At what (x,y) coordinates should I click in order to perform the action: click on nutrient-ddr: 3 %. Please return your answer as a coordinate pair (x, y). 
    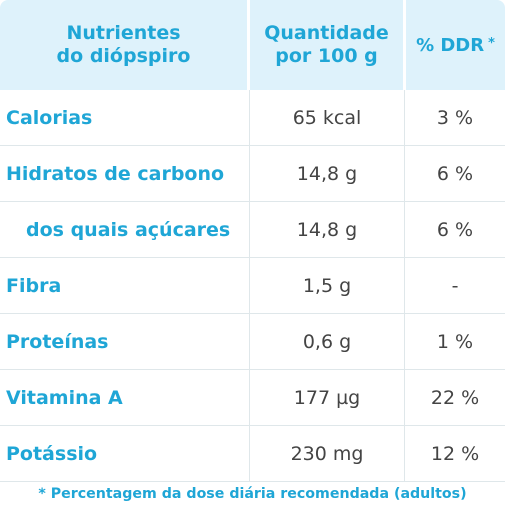
    Looking at the image, I should click on (455, 117).